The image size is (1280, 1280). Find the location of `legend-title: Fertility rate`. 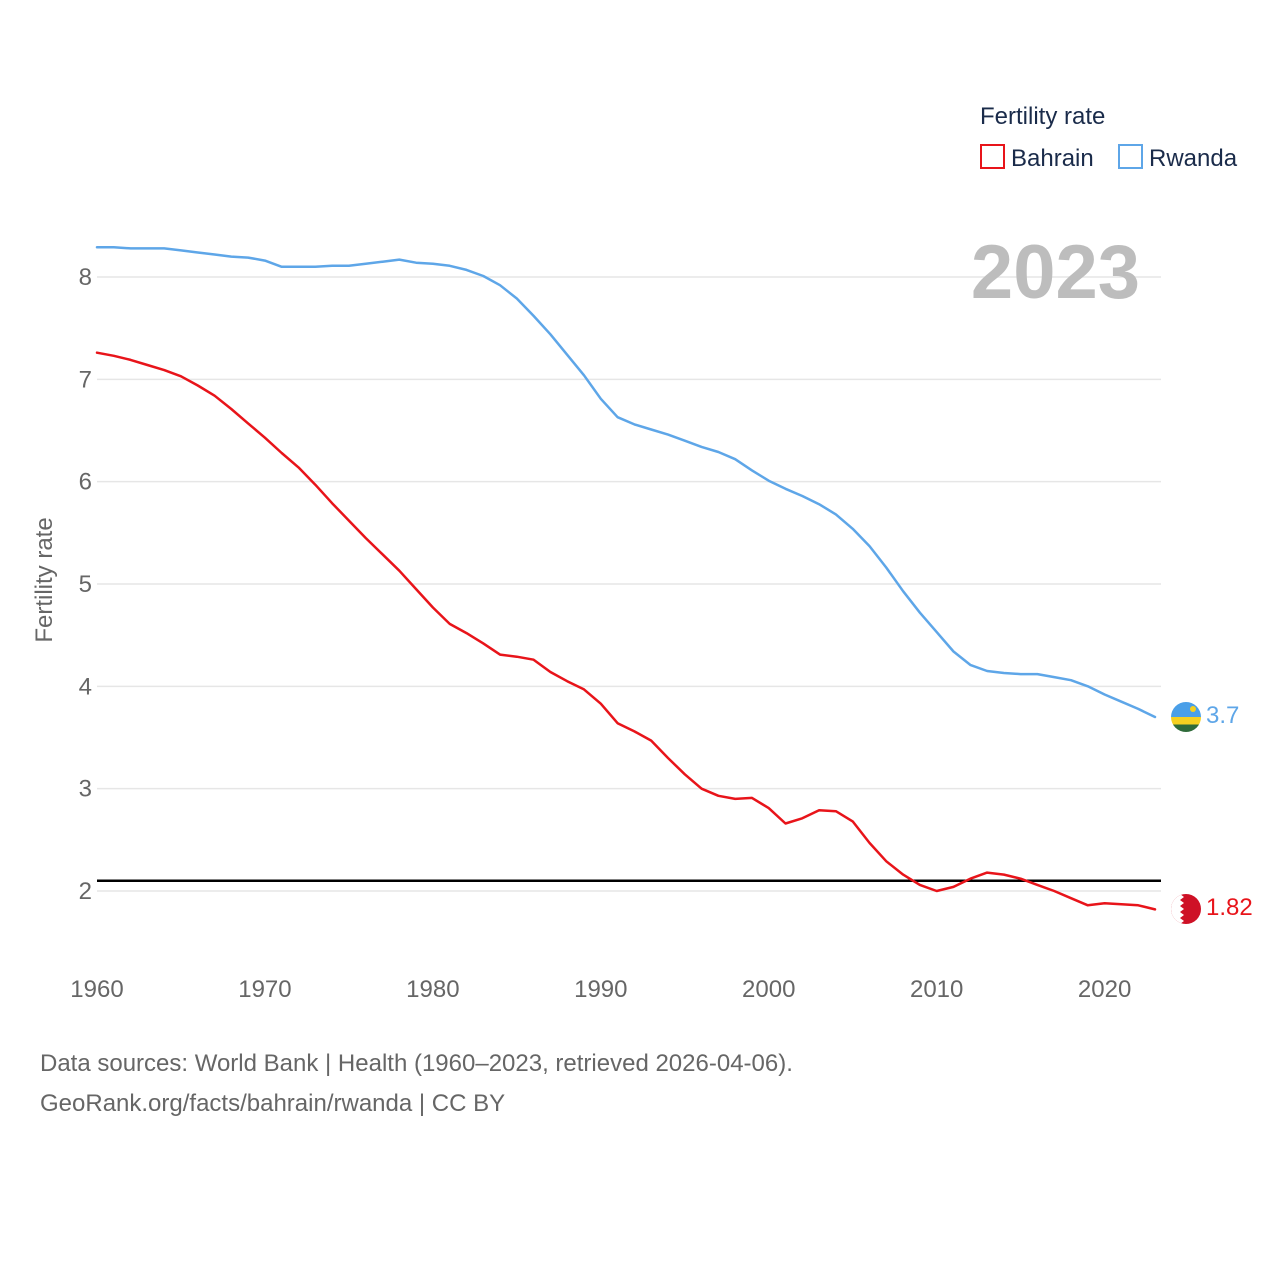

legend-title: Fertility rate is located at coordinates (1042, 116).